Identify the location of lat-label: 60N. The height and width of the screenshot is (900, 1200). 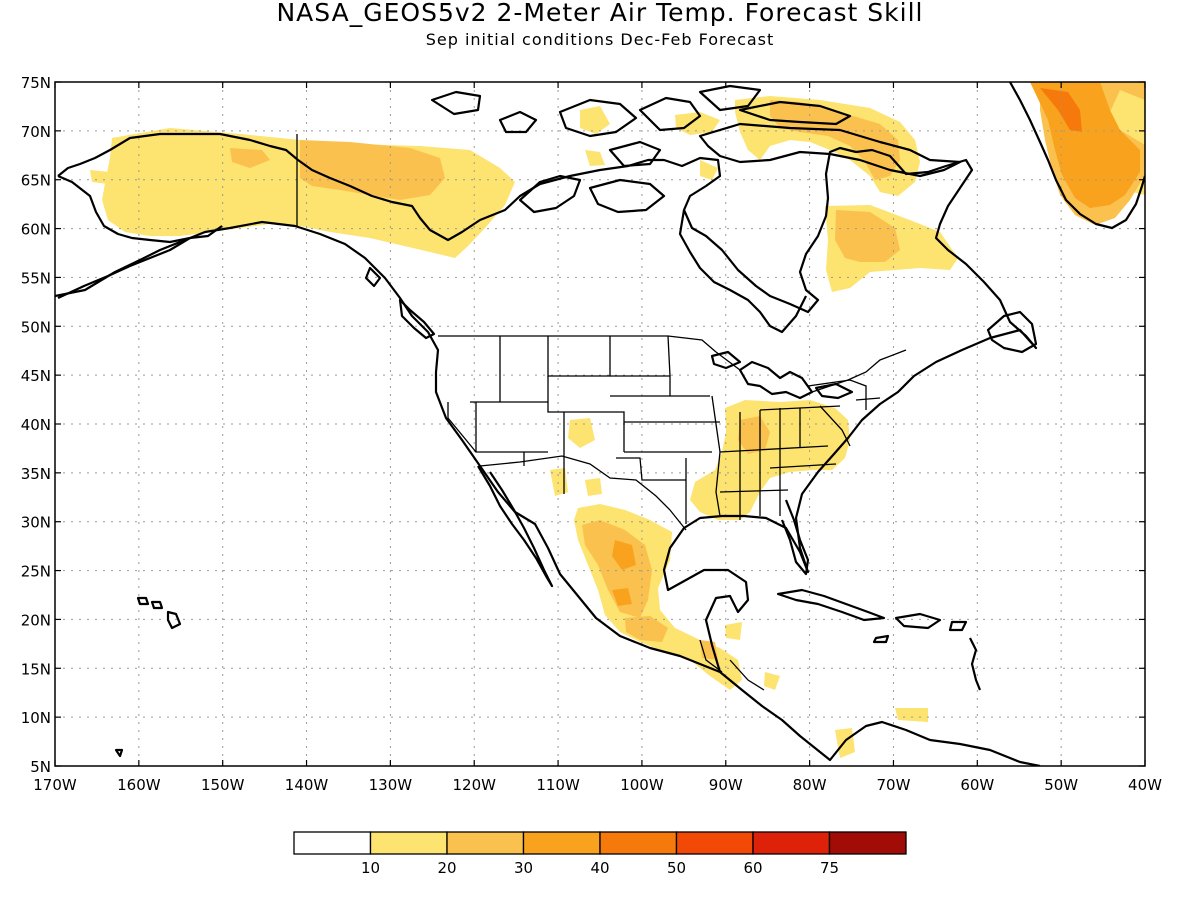
(36, 230).